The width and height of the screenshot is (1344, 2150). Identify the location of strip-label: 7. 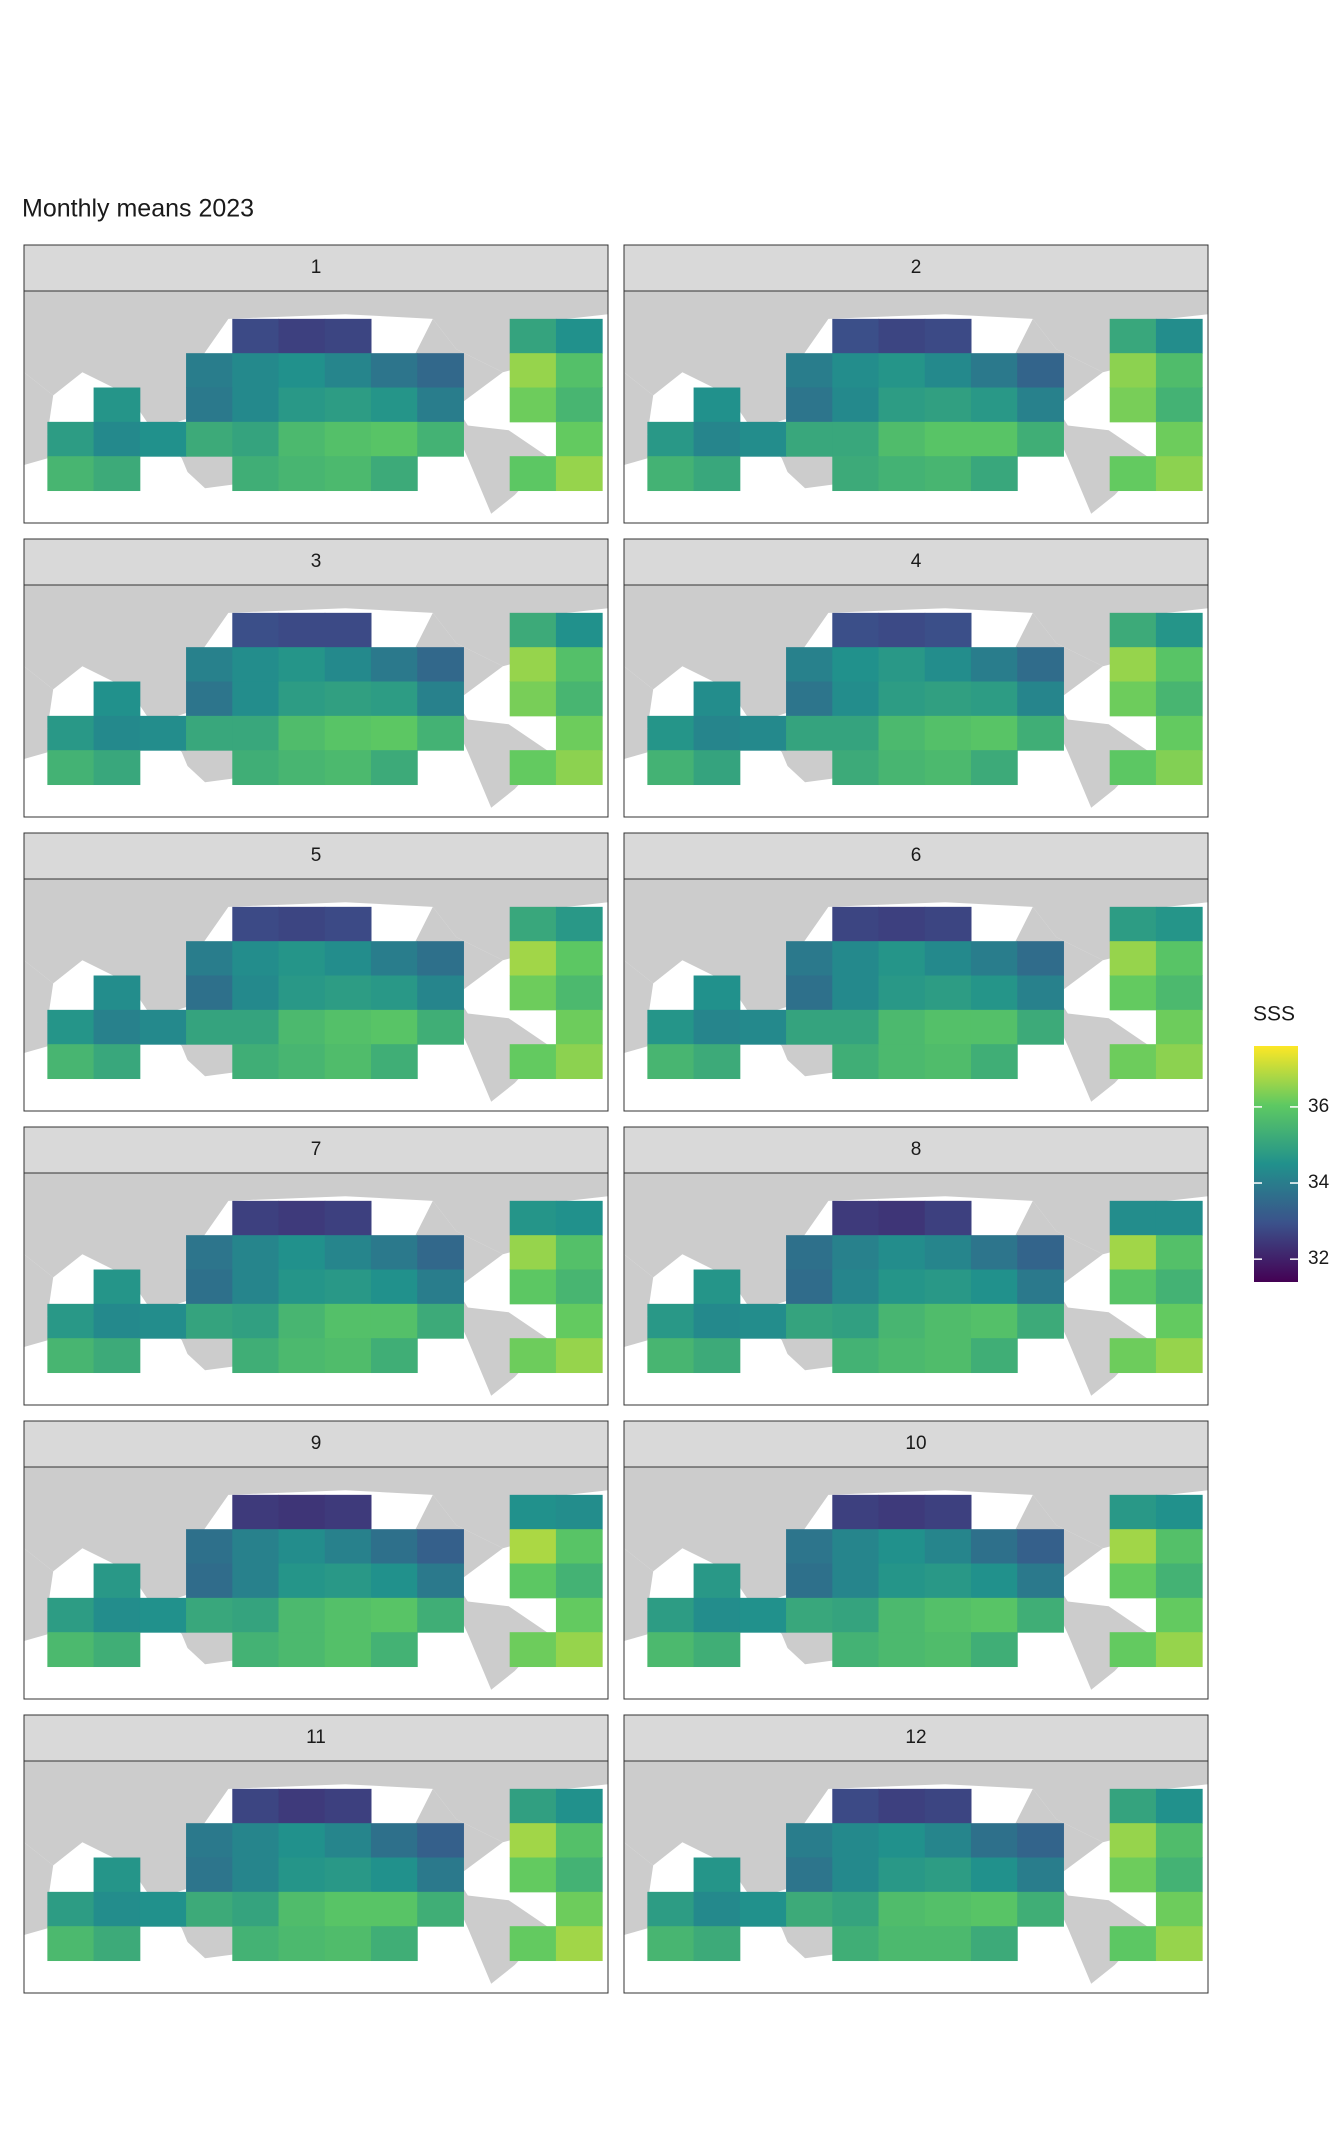
(316, 1149).